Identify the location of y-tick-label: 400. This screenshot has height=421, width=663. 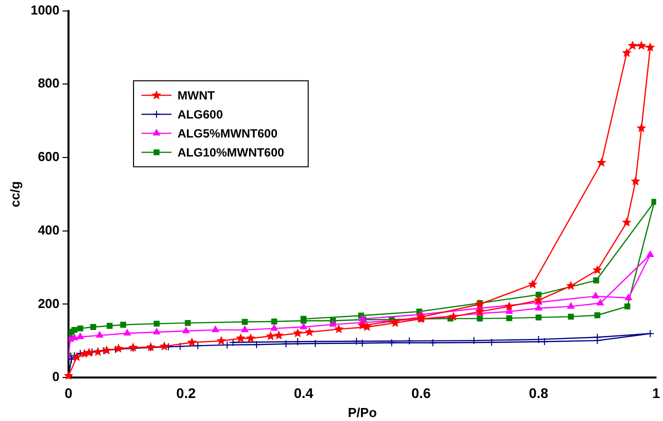
(49, 230).